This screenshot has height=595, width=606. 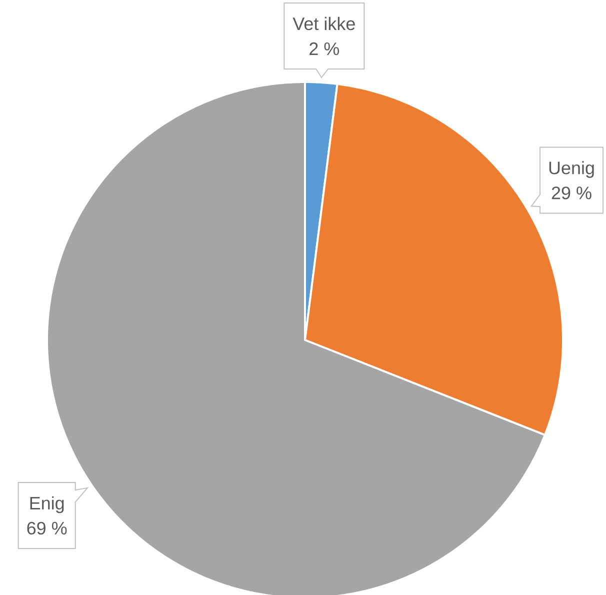 I want to click on slice-label: Vet ikke, so click(x=323, y=23).